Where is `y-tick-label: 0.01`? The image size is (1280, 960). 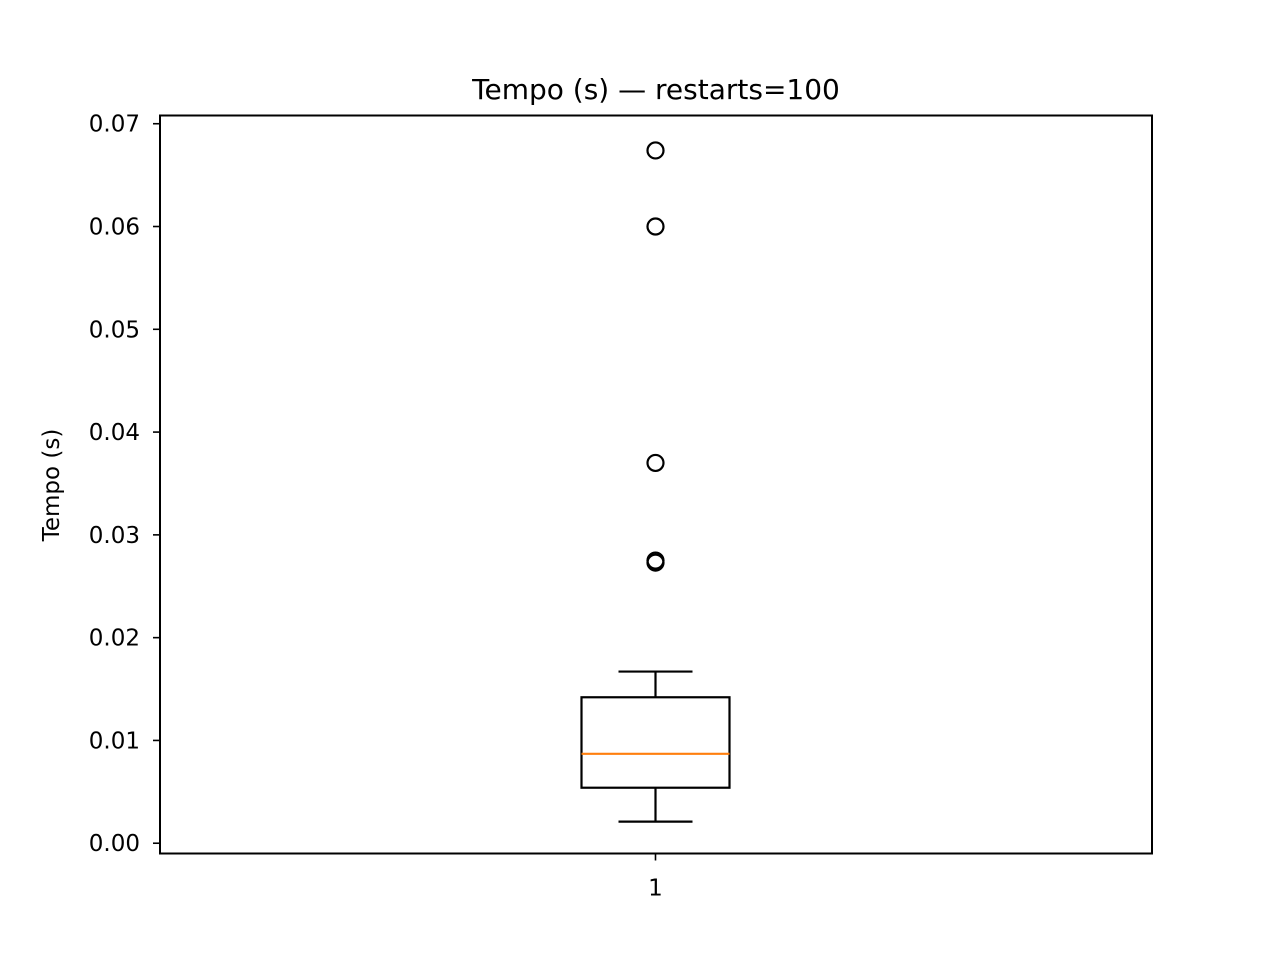
y-tick-label: 0.01 is located at coordinates (114, 741).